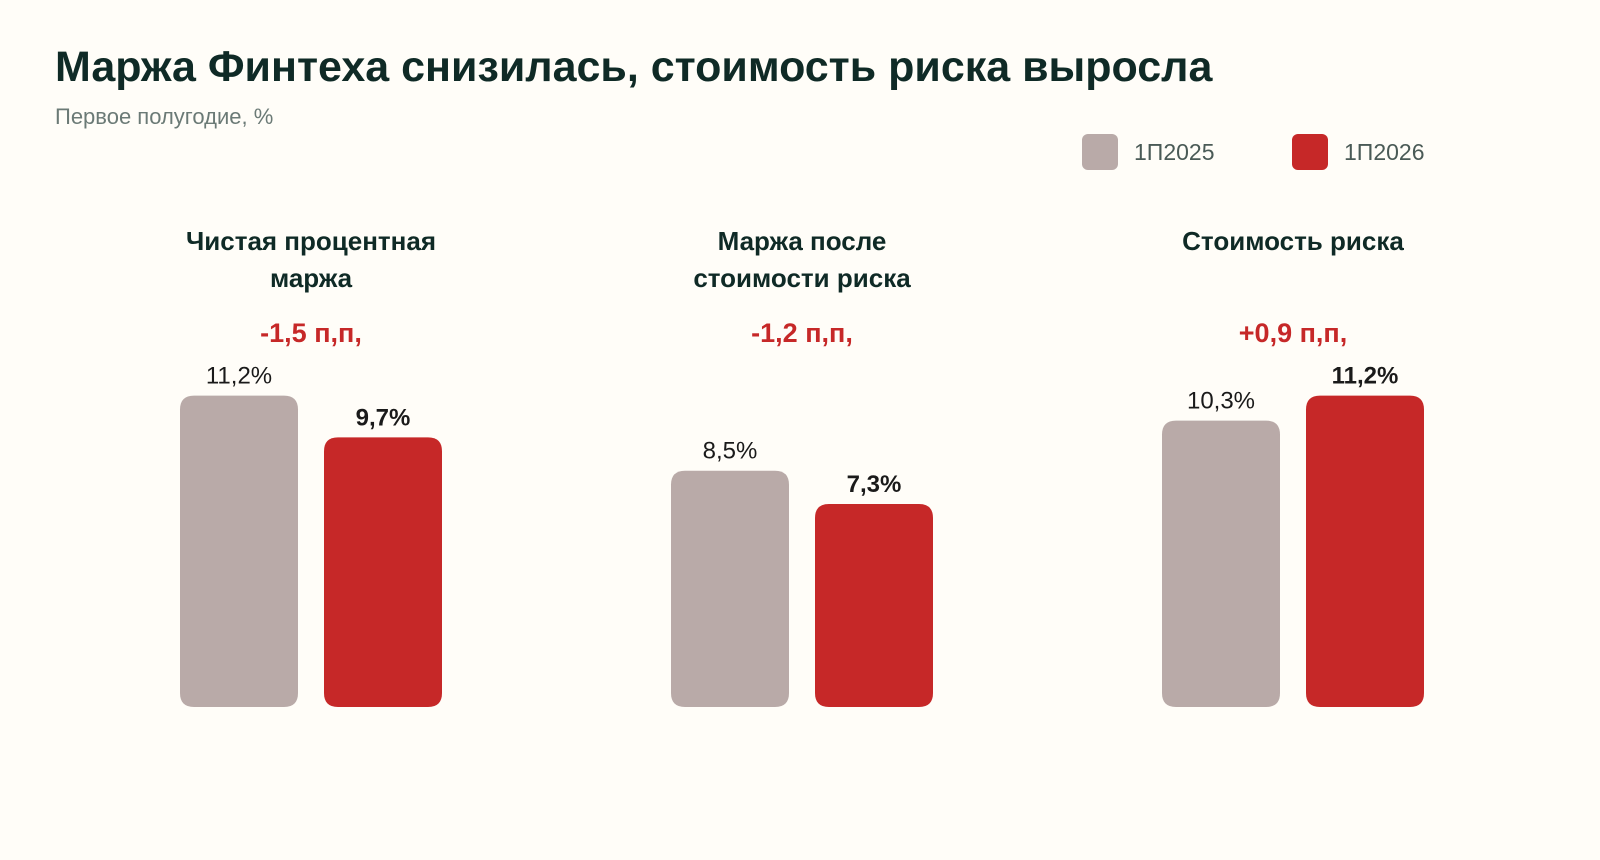  I want to click on legend-swatch-1p2025, so click(1100, 152).